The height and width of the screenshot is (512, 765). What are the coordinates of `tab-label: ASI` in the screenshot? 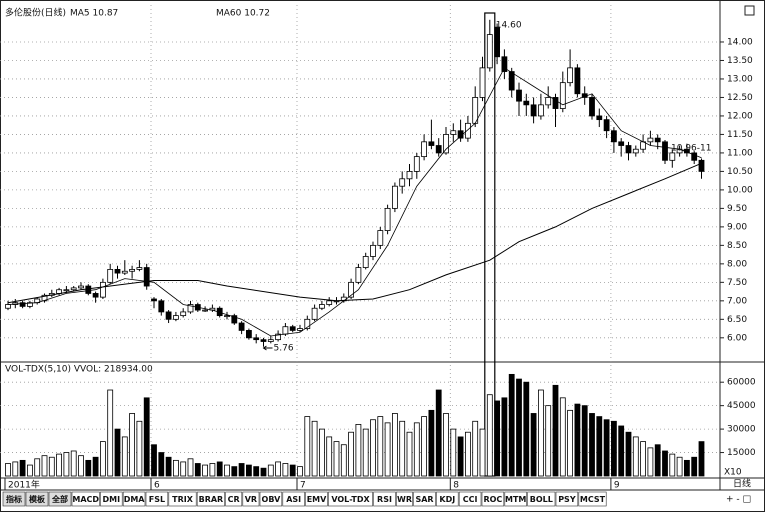 It's located at (293, 499).